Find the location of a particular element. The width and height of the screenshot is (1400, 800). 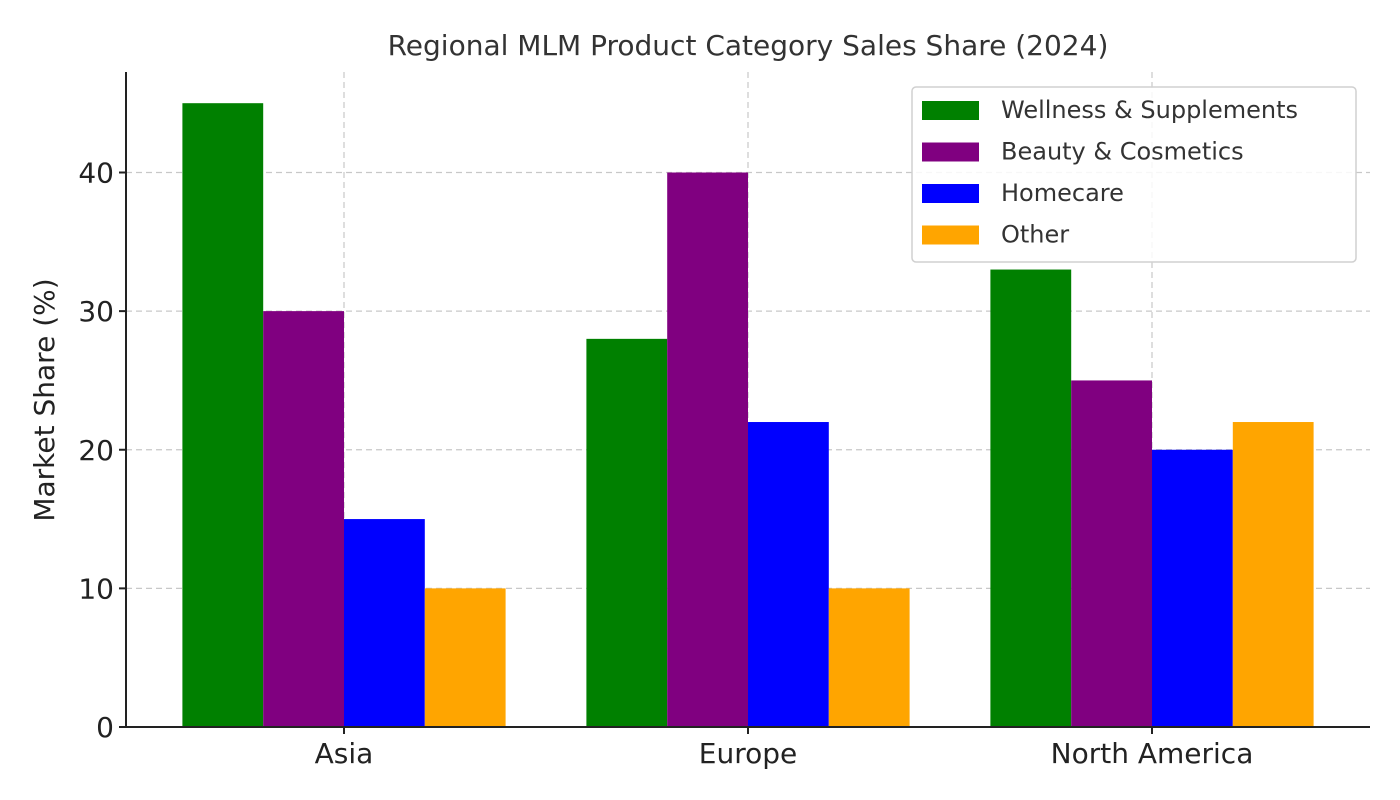

y-tick-label: 20 is located at coordinates (96, 450).